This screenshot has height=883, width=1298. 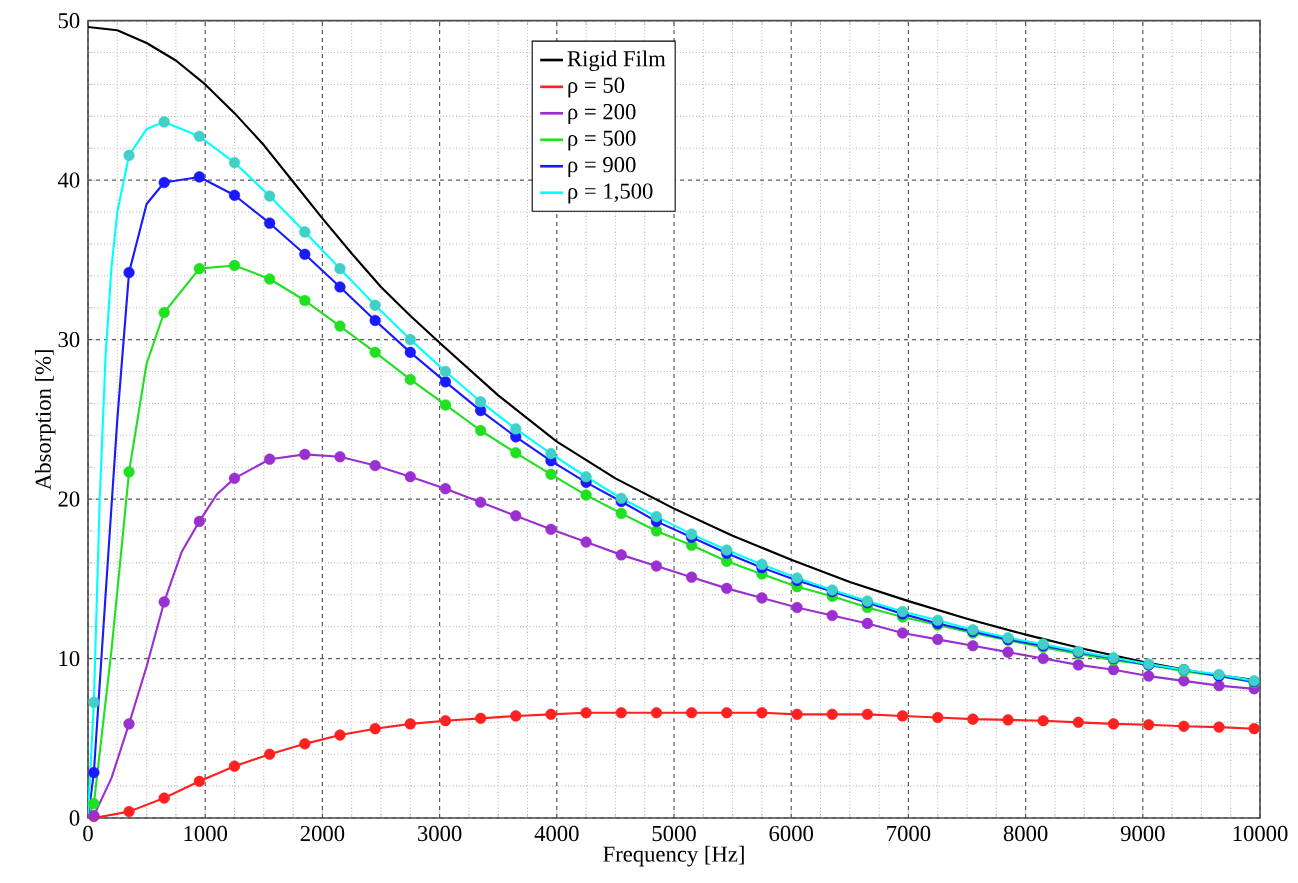 I want to click on x-tick-label: 7000, so click(x=909, y=833).